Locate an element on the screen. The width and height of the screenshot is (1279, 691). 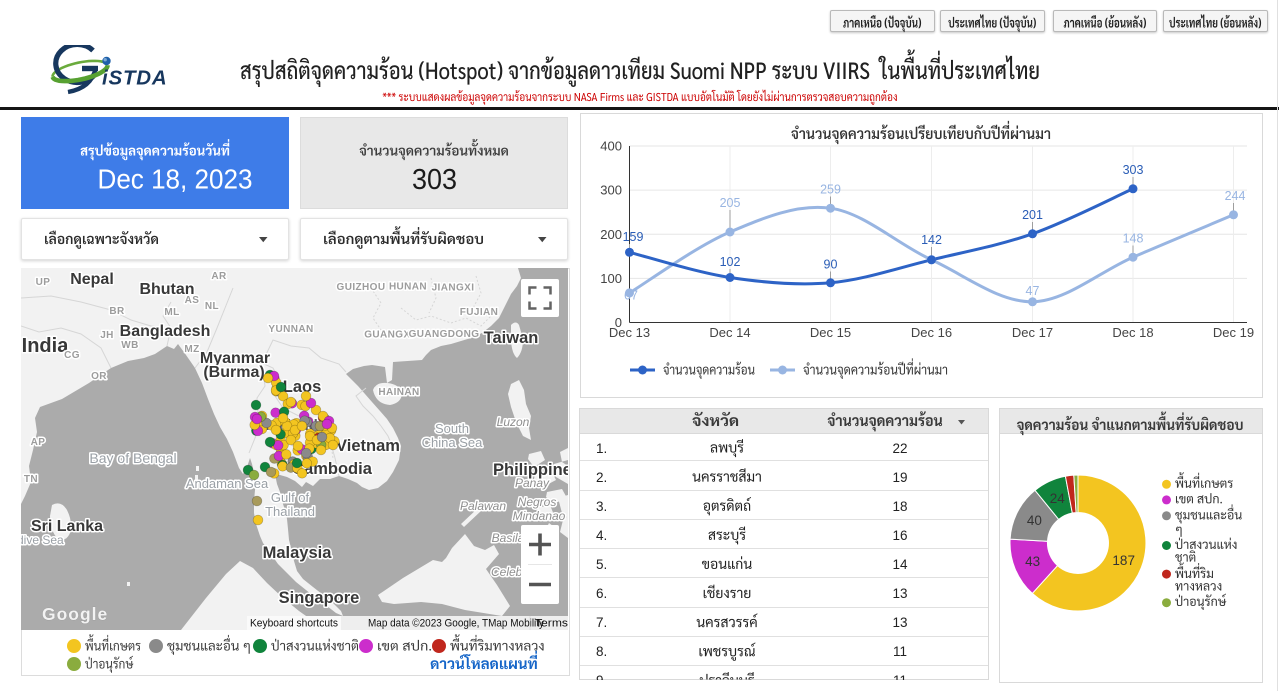
svg-text: Palawan is located at coordinates (483, 506).